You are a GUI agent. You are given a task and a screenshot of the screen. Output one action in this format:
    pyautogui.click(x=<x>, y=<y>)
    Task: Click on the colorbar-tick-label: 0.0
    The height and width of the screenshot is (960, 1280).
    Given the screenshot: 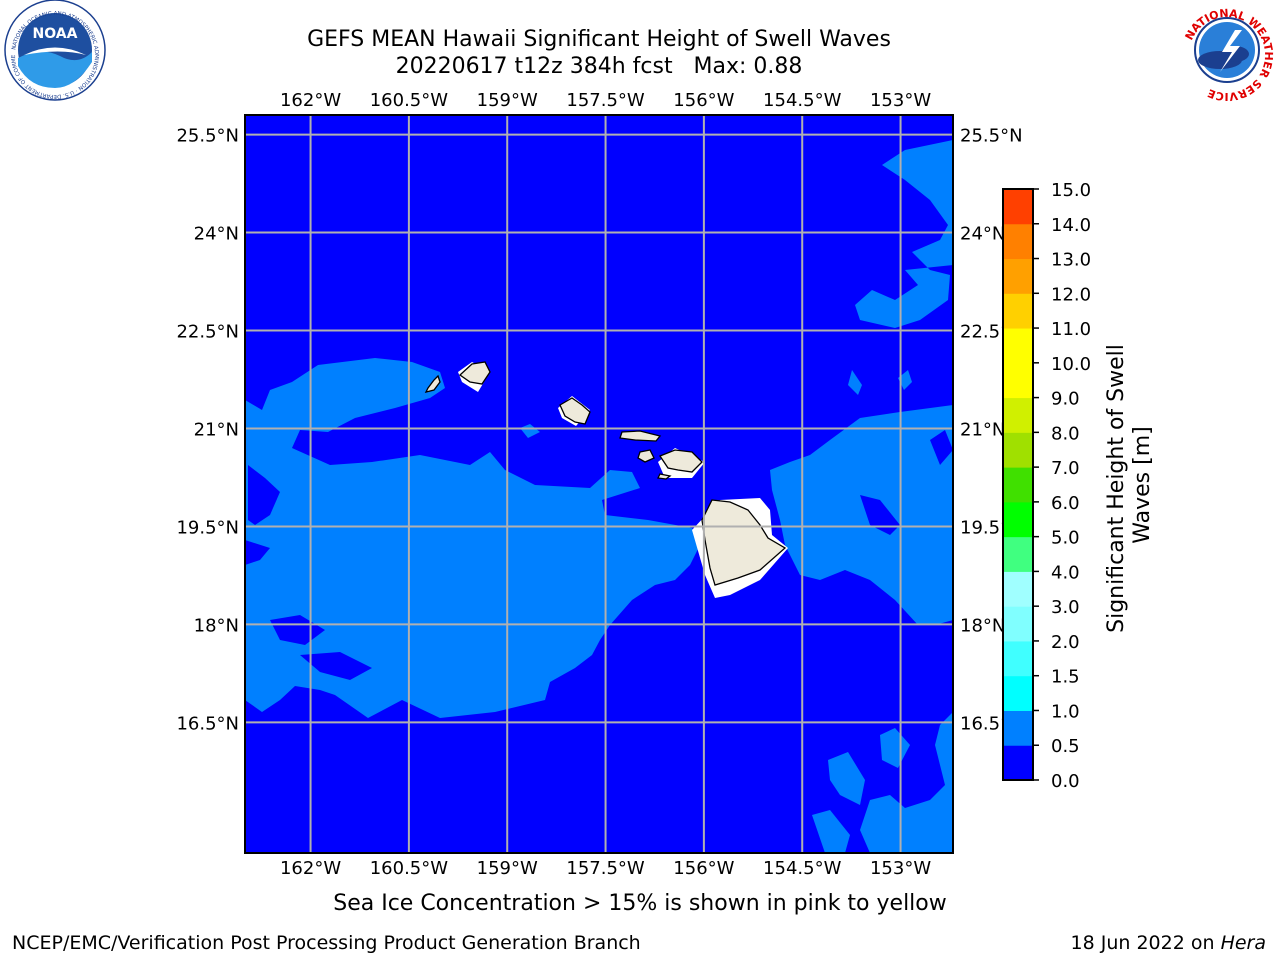 What is the action you would take?
    pyautogui.click(x=1065, y=781)
    